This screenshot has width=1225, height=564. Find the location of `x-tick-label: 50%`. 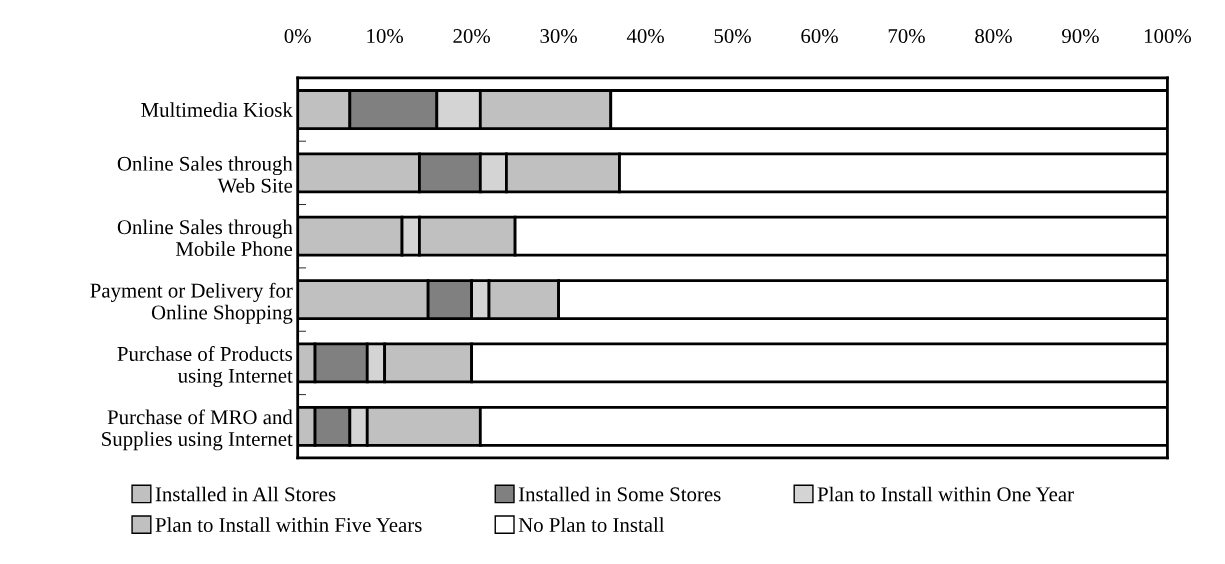

x-tick-label: 50% is located at coordinates (732, 36).